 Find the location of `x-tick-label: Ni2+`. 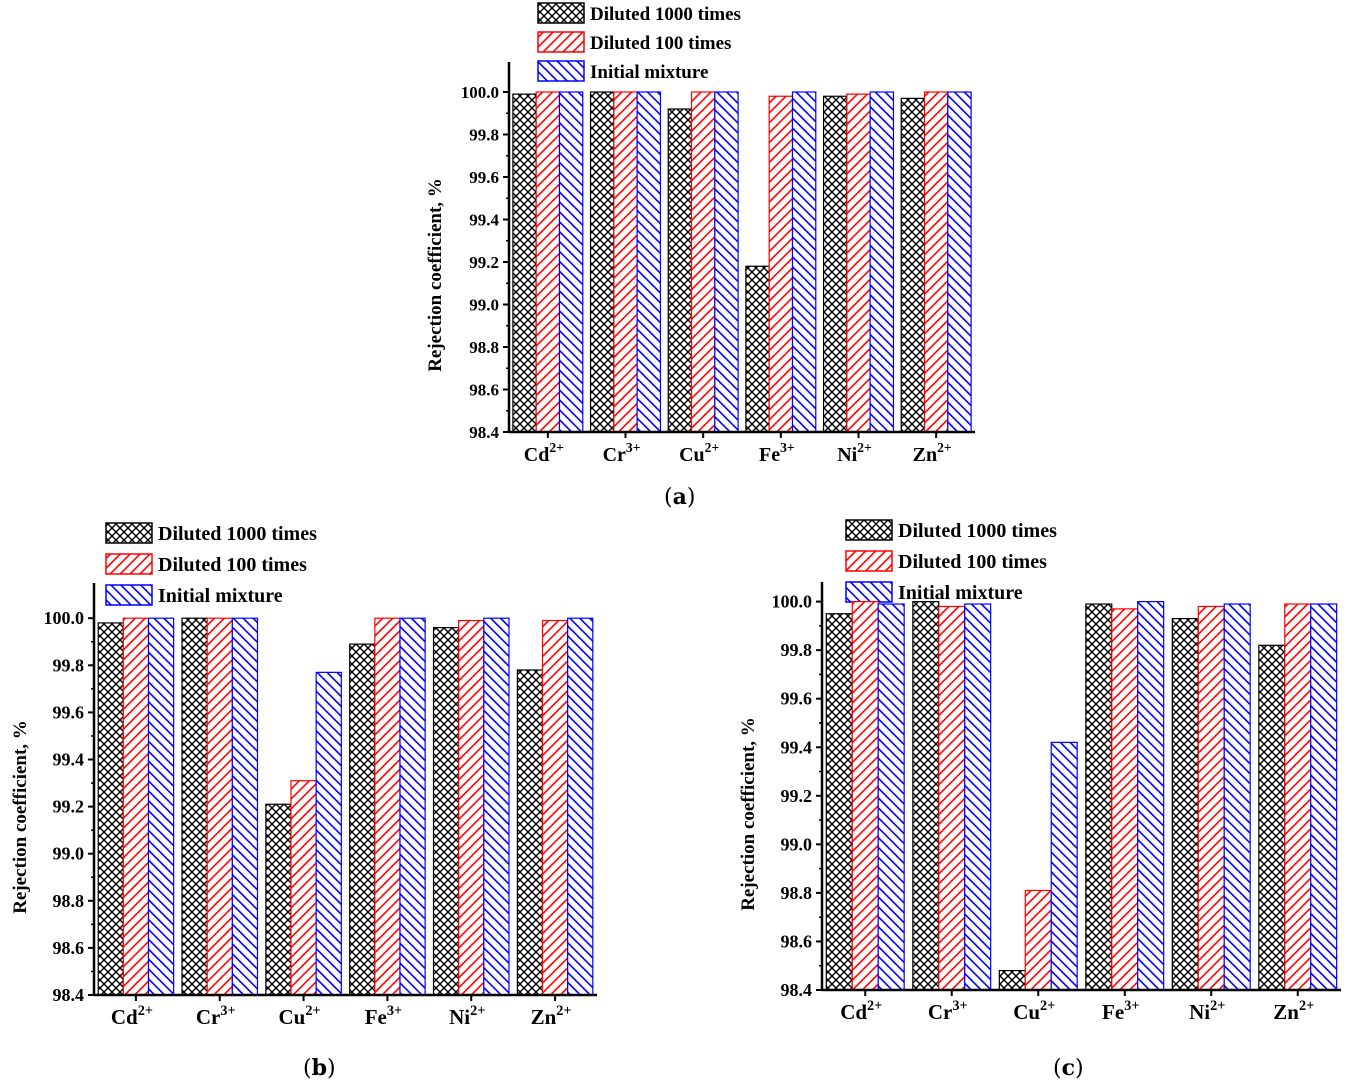

x-tick-label: Ni2+ is located at coordinates (467, 1016).